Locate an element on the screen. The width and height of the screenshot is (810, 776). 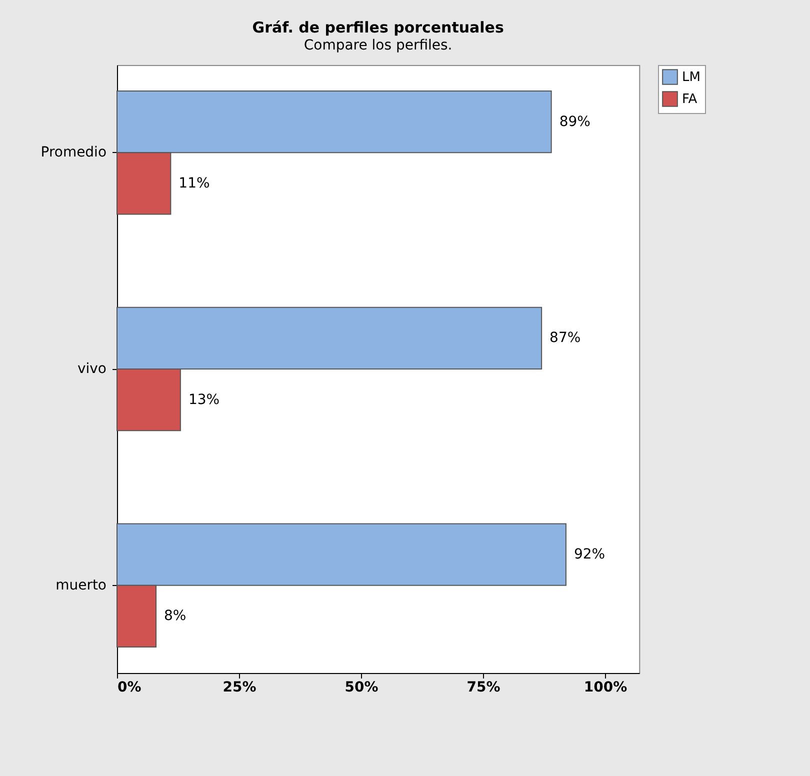
x-tick-label: 25% is located at coordinates (239, 688).